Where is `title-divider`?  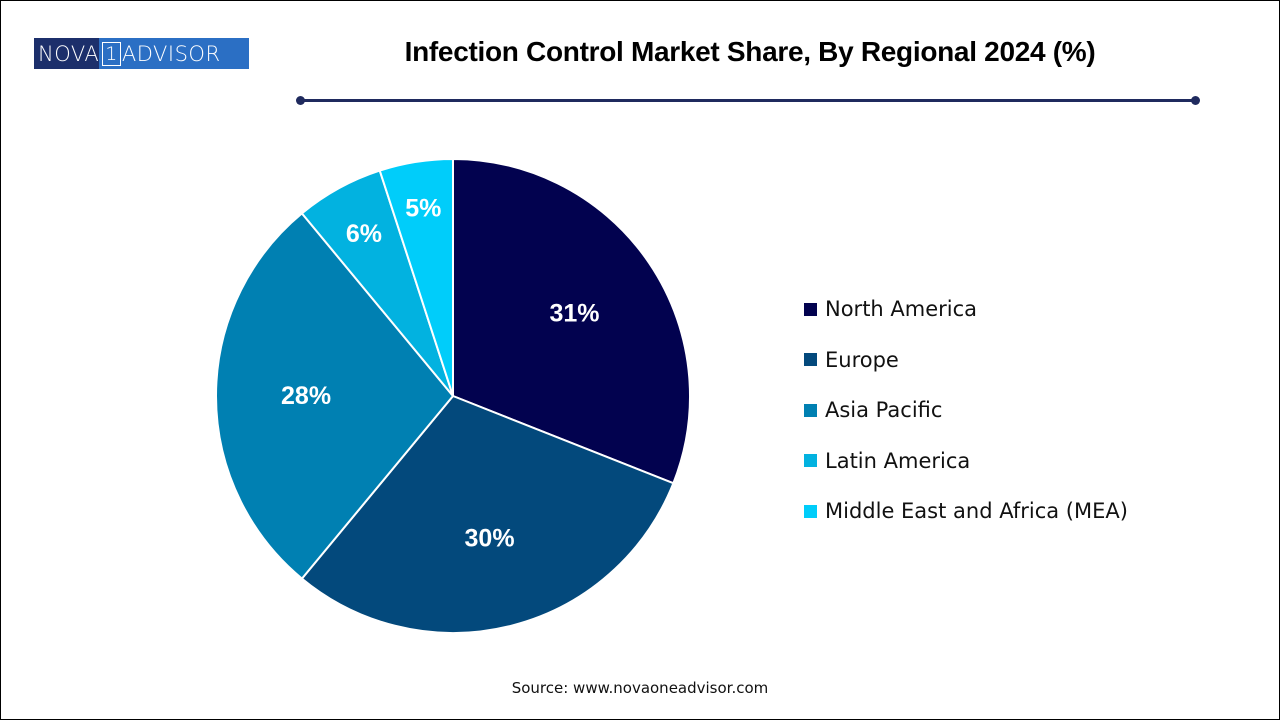
title-divider is located at coordinates (748, 100).